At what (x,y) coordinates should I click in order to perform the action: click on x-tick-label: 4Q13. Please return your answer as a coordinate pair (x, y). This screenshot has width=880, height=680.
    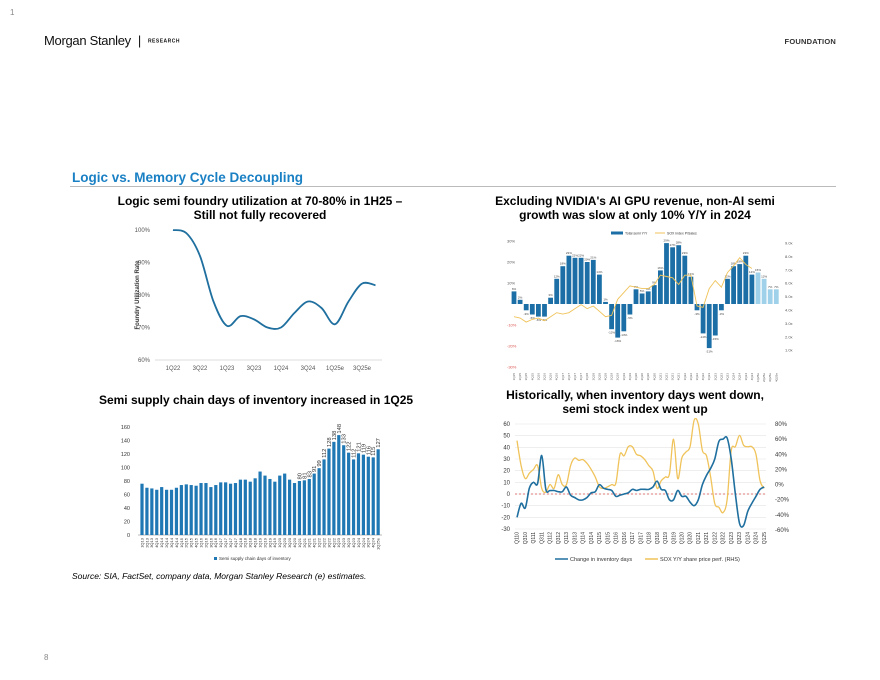
    Looking at the image, I should click on (156, 542).